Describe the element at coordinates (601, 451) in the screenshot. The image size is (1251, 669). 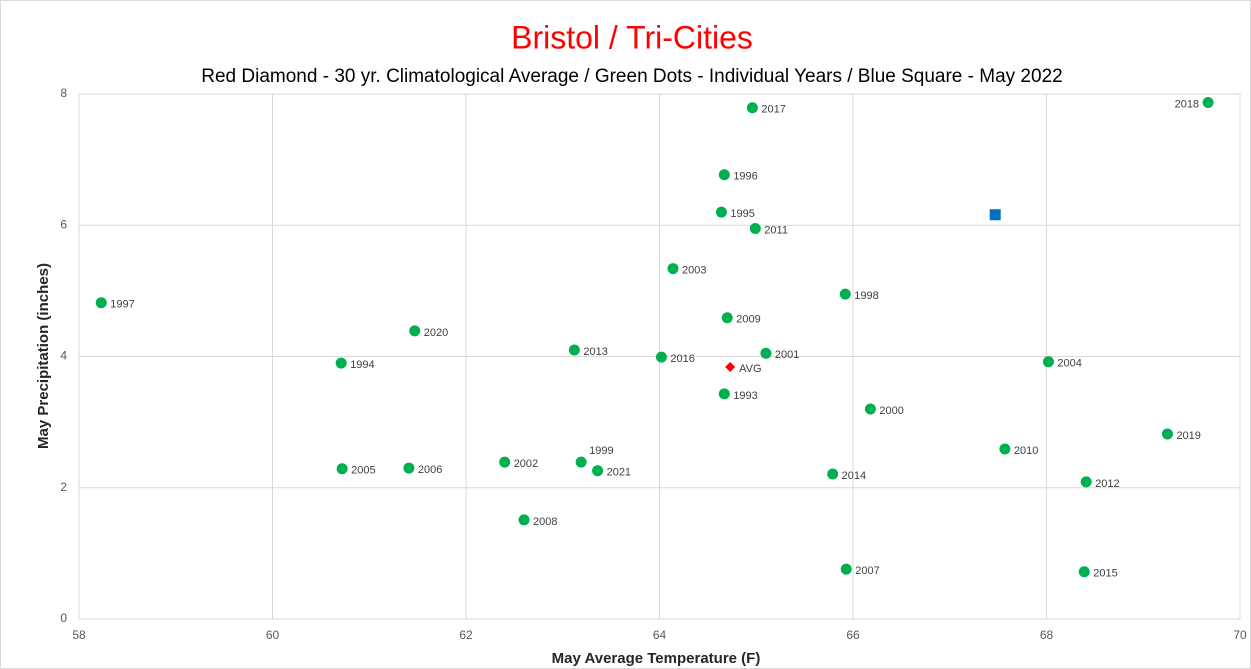
I see `point-label: 1999` at that location.